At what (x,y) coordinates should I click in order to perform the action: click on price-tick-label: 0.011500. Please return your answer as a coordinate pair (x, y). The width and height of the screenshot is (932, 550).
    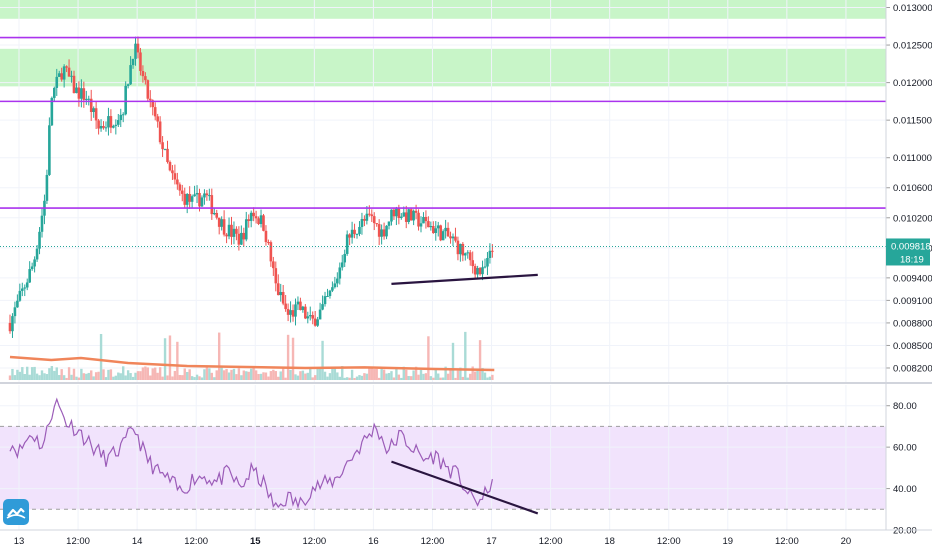
    Looking at the image, I should click on (912, 121).